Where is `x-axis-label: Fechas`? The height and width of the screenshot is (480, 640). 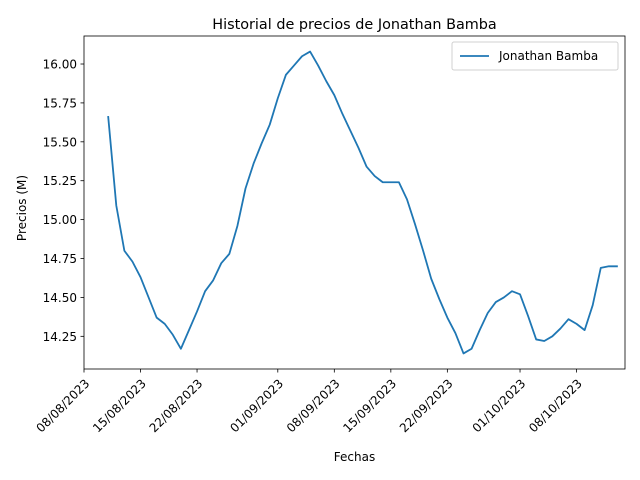 x-axis-label: Fechas is located at coordinates (354, 457).